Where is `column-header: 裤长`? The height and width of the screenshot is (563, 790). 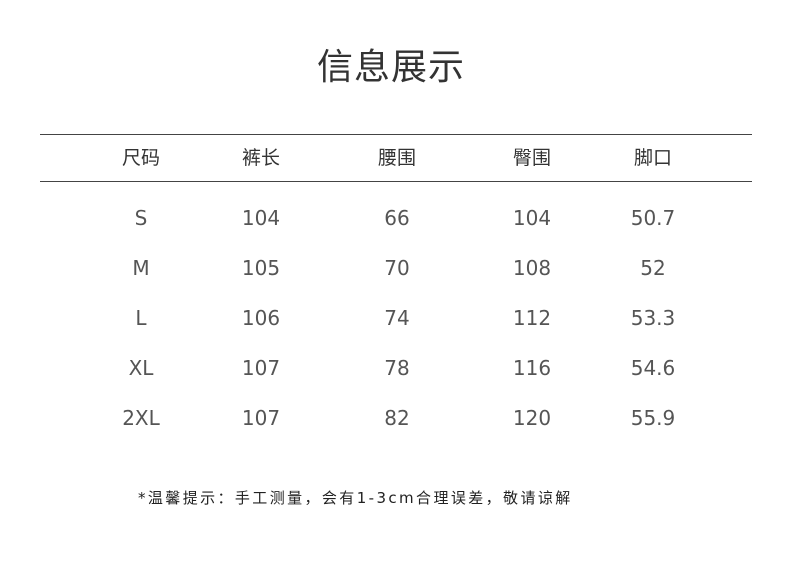
column-header: 裤长 is located at coordinates (260, 158).